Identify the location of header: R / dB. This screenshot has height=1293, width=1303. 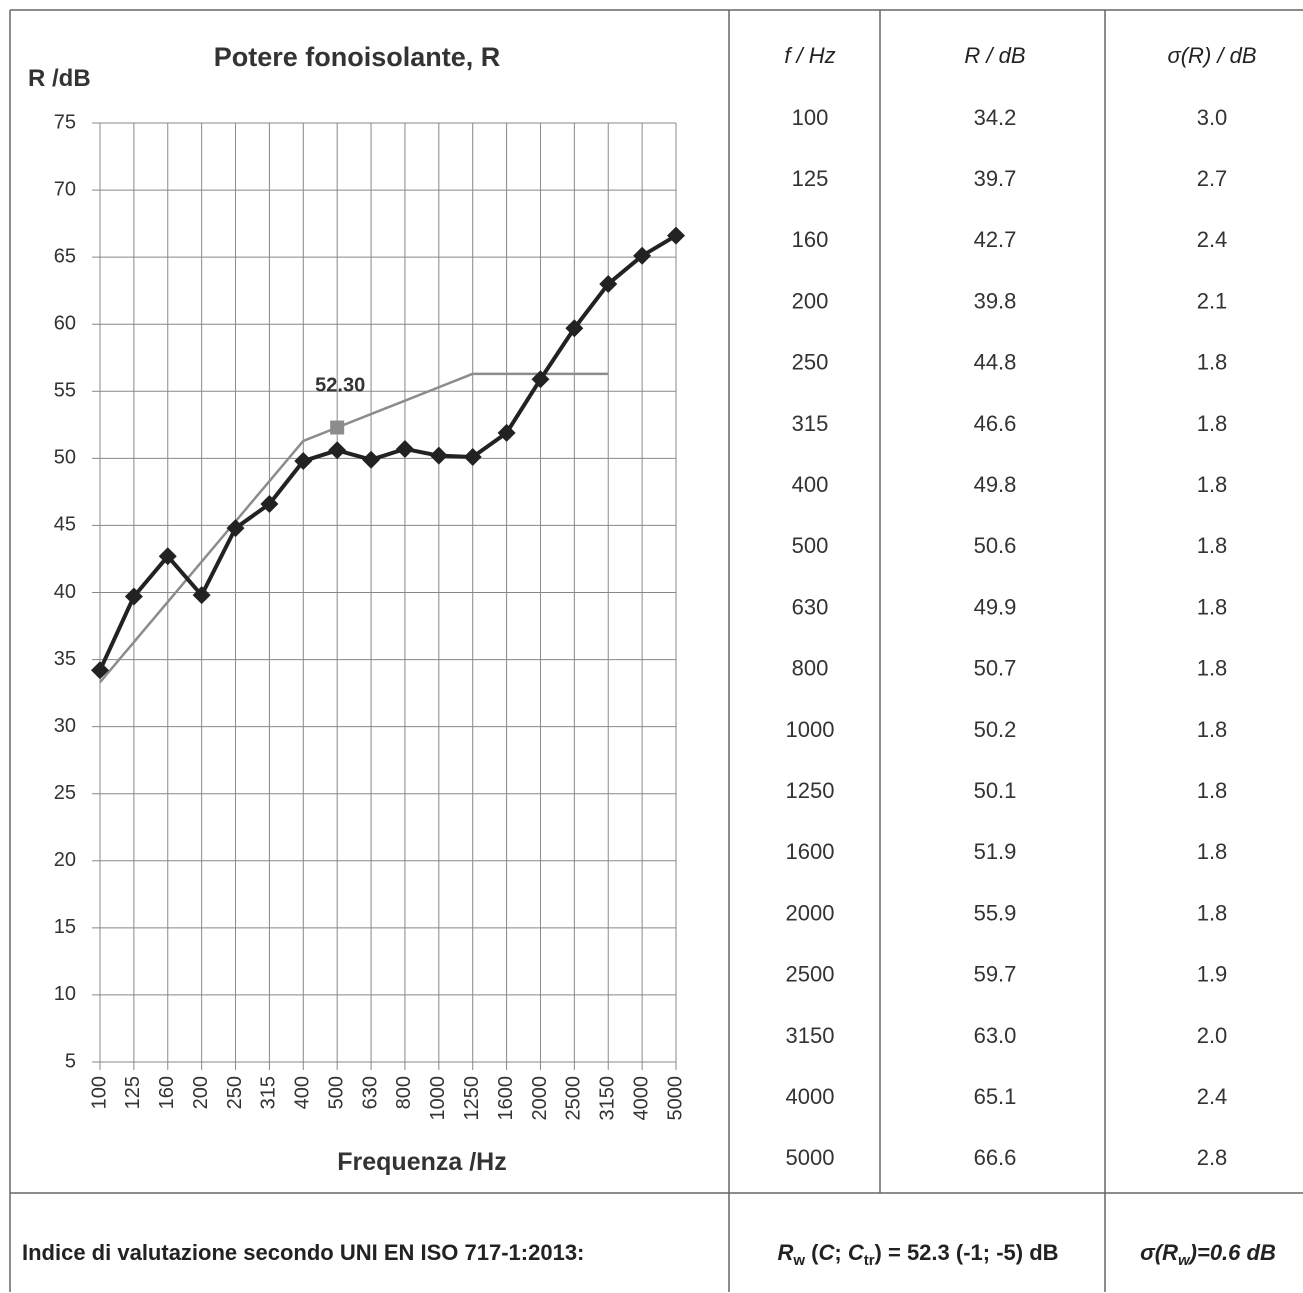
(994, 55).